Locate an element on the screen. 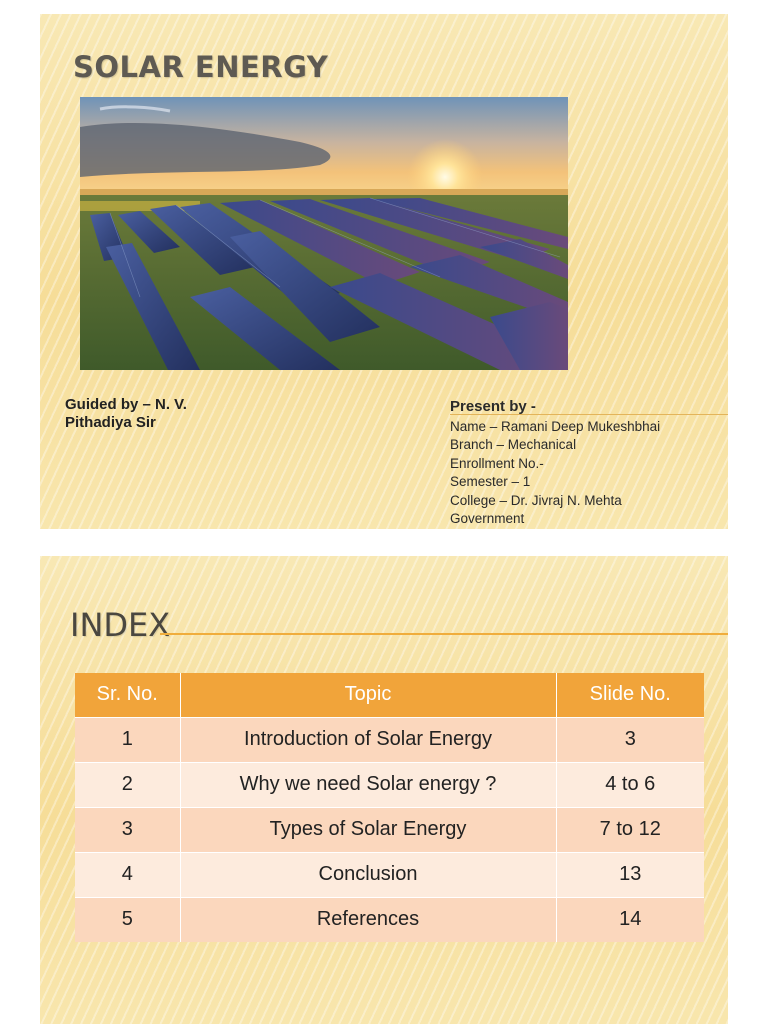 The height and width of the screenshot is (1024, 768). table-header-row: Sr. No. Topic Slide No. is located at coordinates (389, 695).